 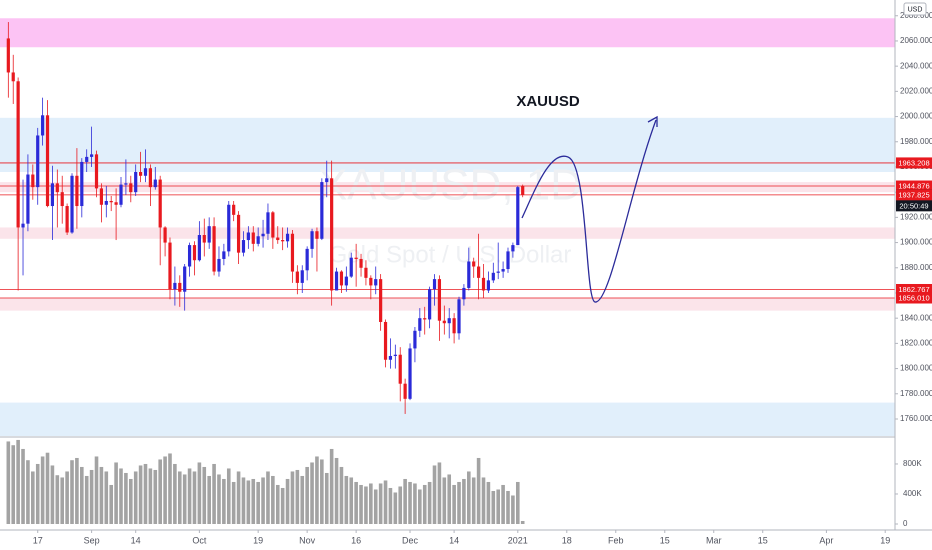 What do you see at coordinates (913, 289) in the screenshot?
I see `price-tag-label: 1862.767` at bounding box center [913, 289].